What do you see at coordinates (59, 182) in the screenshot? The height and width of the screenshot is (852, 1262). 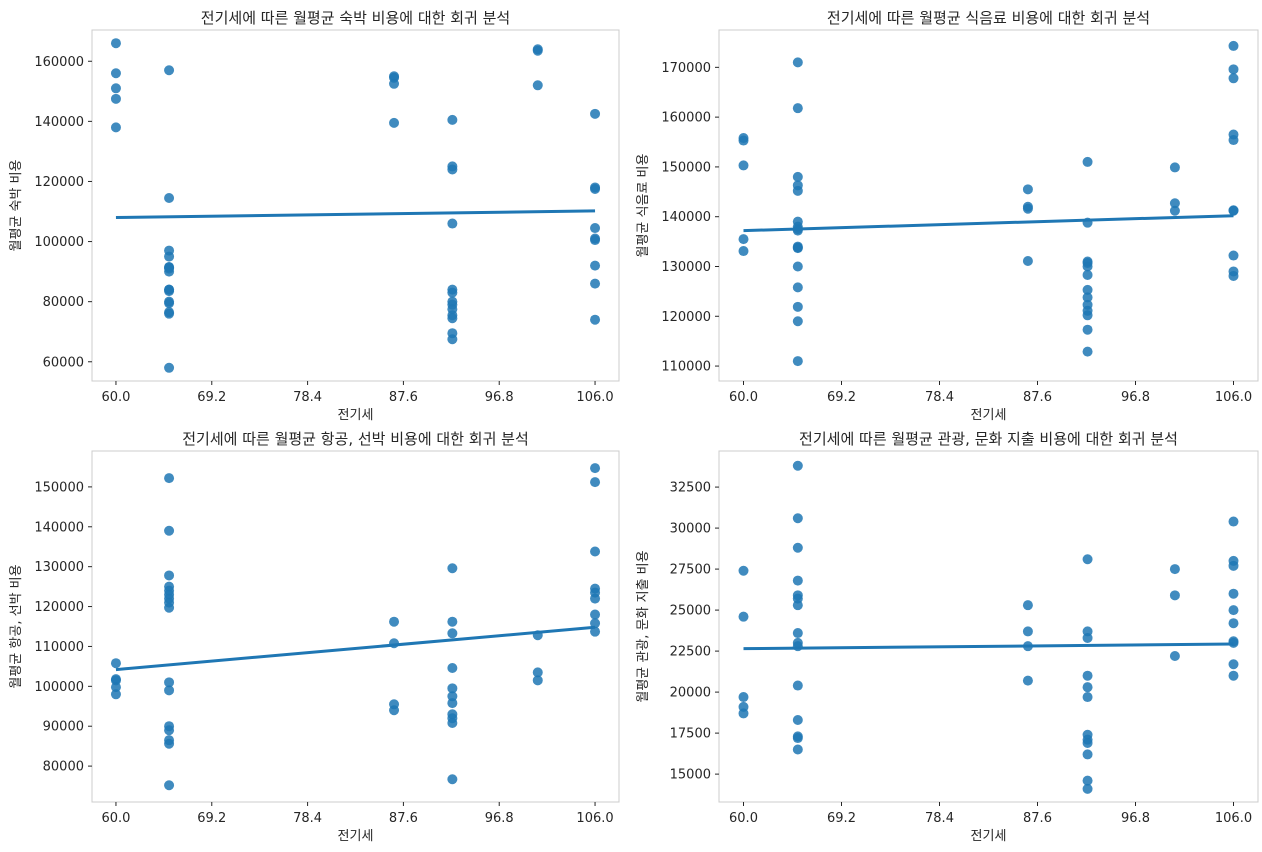 I see `y-tick-label: 120000` at bounding box center [59, 182].